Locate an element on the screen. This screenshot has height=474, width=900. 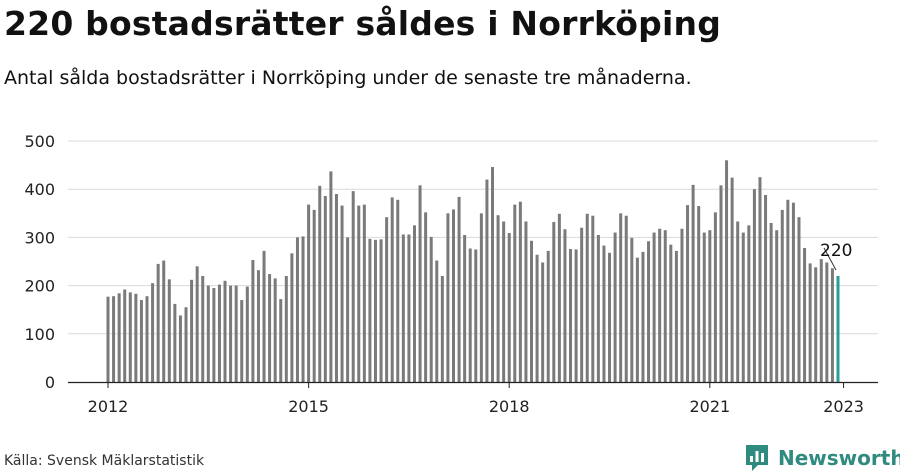
highlight-value-label: 220 is located at coordinates (836, 251).